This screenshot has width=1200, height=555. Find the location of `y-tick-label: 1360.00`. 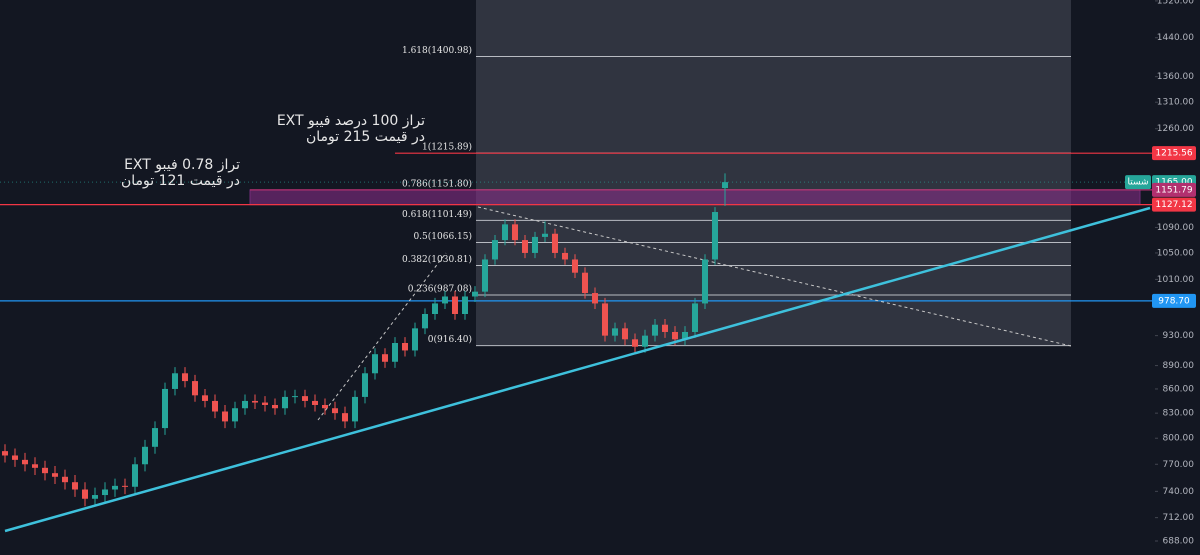

y-tick-label: 1360.00 is located at coordinates (1175, 77).